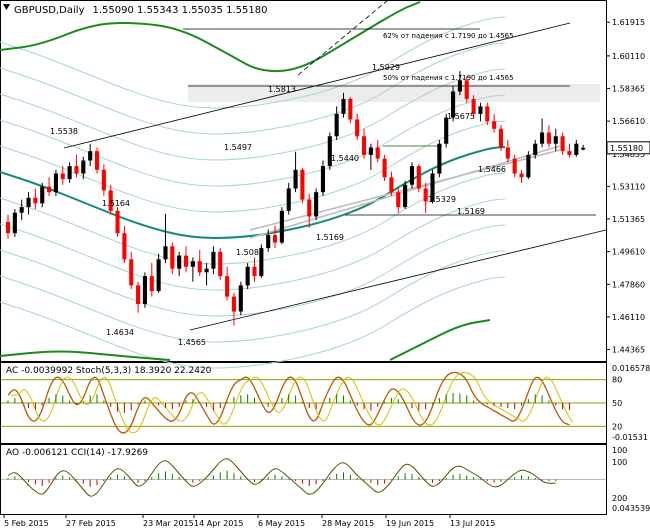 The height and width of the screenshot is (530, 650). I want to click on stoch-main-line, so click(288, 402).